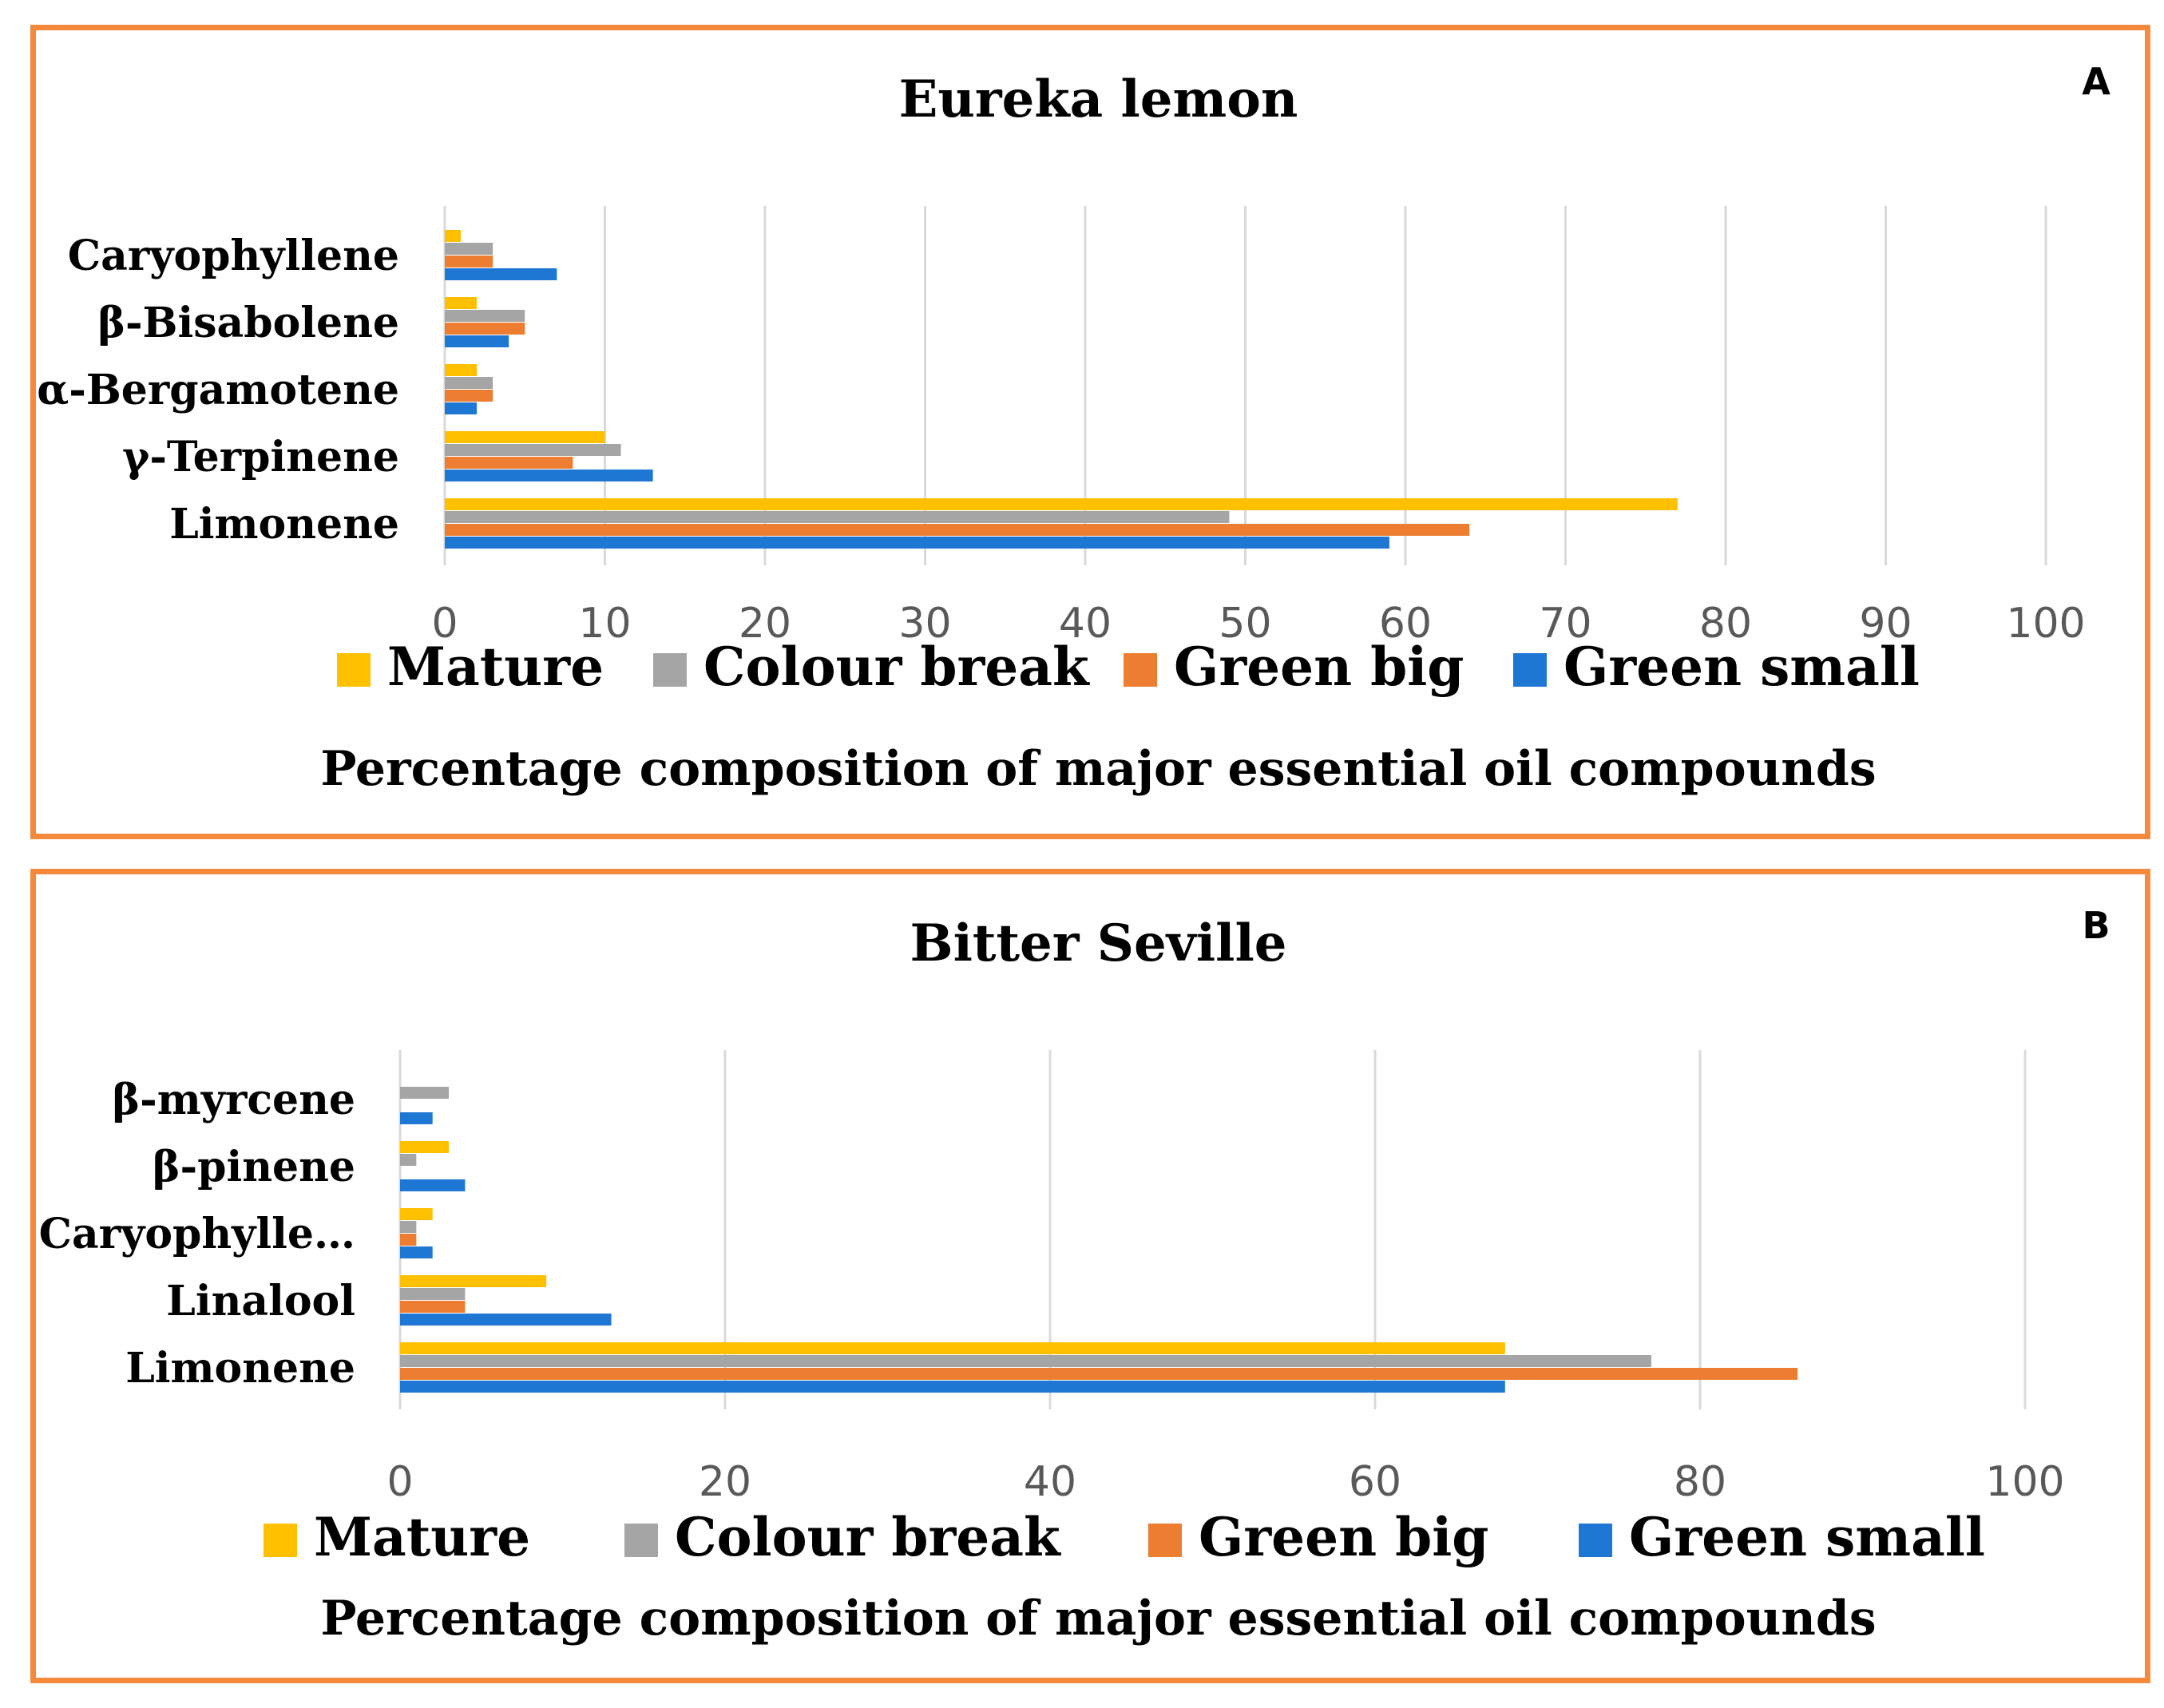 This screenshot has width=2164, height=1708. I want to click on chart-b-category-label: β-myrcene, so click(234, 1100).